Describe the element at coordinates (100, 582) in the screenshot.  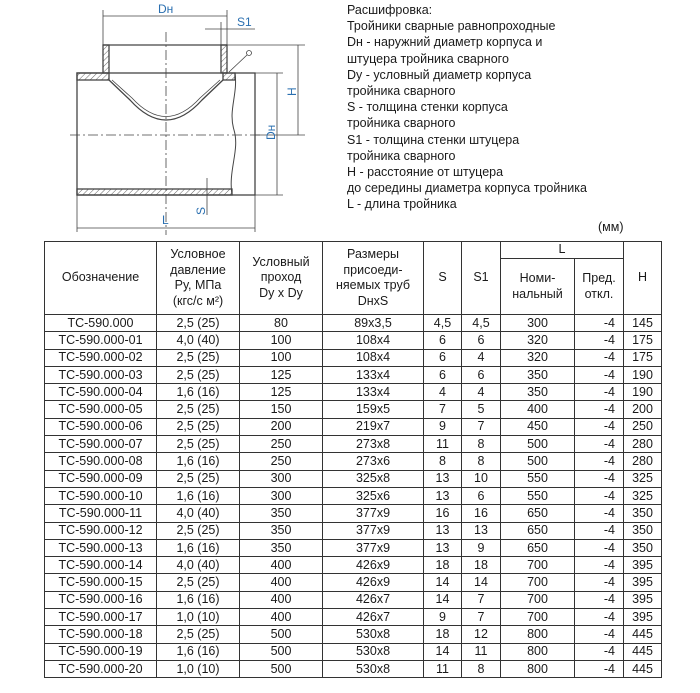
I see `cell-designation: ТС-590.000-15` at that location.